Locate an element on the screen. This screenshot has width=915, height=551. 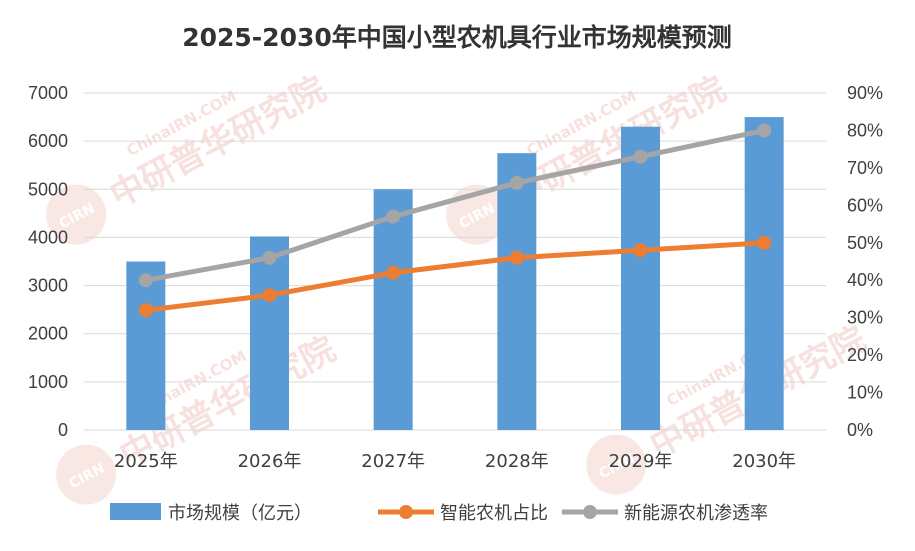
right-axis-ticks: 0% 10% 20% 30% 40% 50% 60% 70% 80% 90% is located at coordinates (865, 261).